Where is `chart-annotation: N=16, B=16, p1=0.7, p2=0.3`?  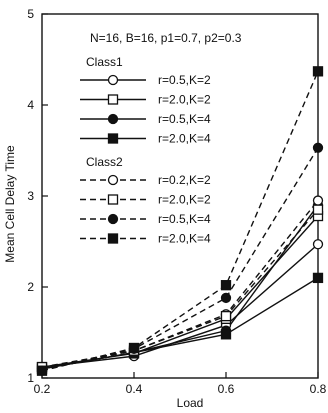
chart-annotation: N=16, B=16, p1=0.7, p2=0.3 is located at coordinates (166, 38).